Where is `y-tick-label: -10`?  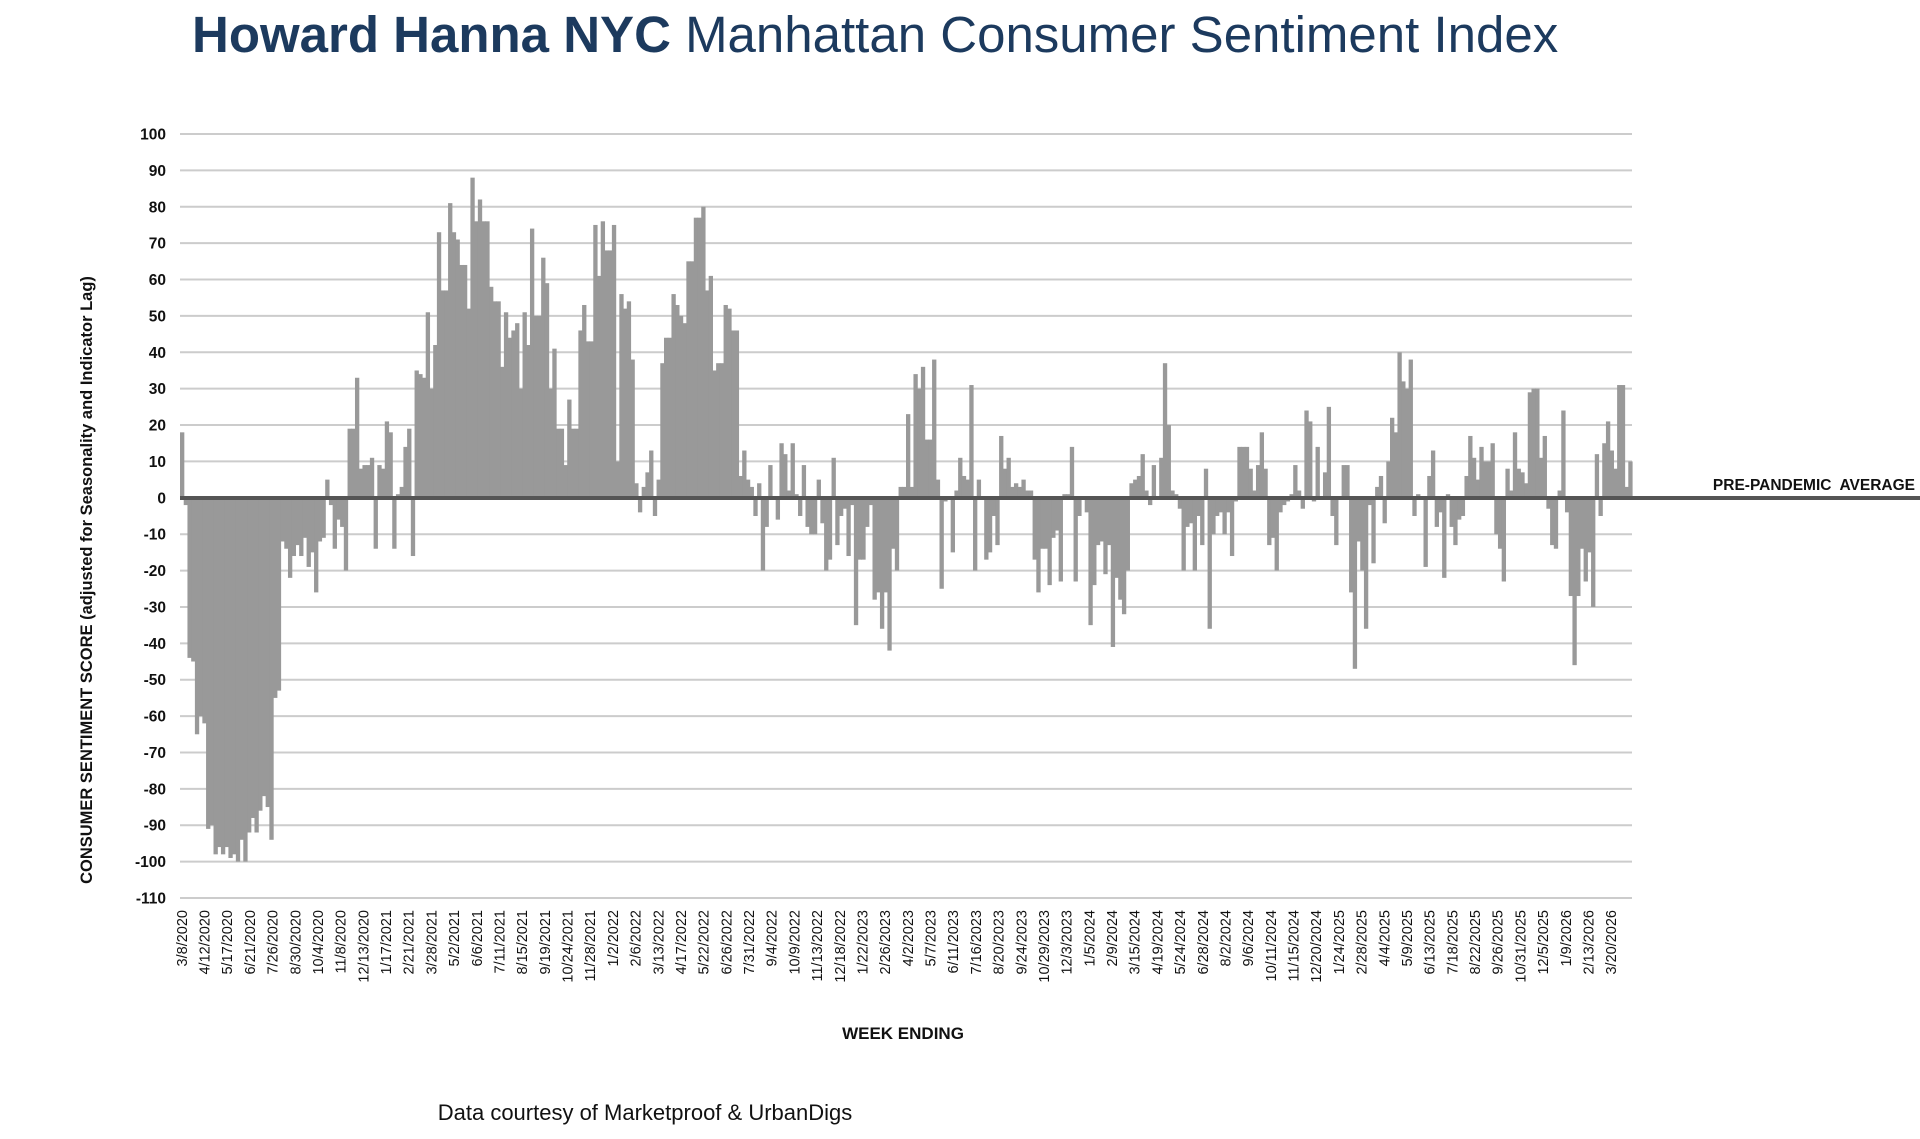
y-tick-label: -10 is located at coordinates (155, 535).